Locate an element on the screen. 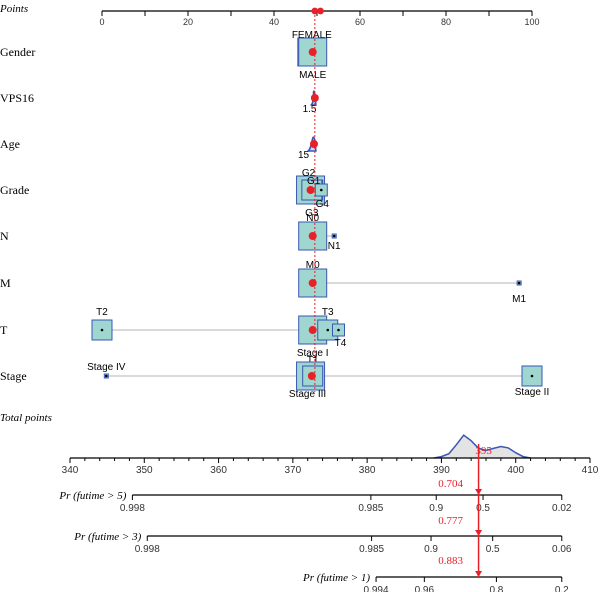  level-label: Stage III is located at coordinates (307, 394).